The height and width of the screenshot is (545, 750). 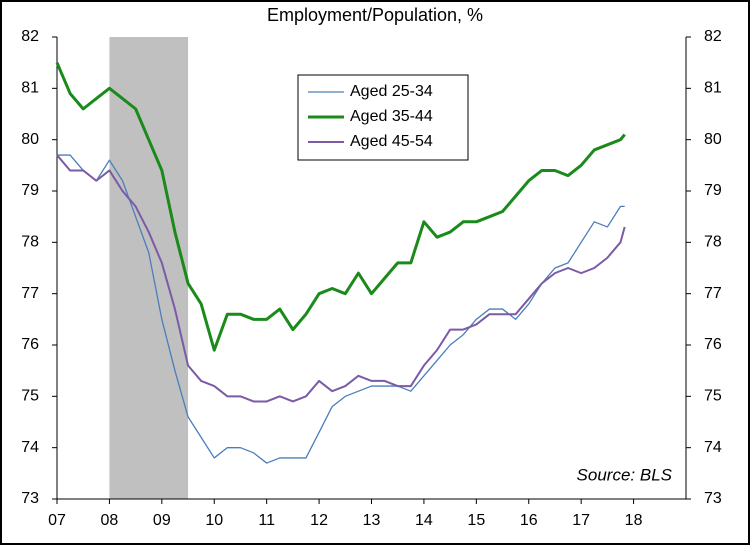 What do you see at coordinates (375, 15) in the screenshot?
I see `chart-title: Employment/Population, %` at bounding box center [375, 15].